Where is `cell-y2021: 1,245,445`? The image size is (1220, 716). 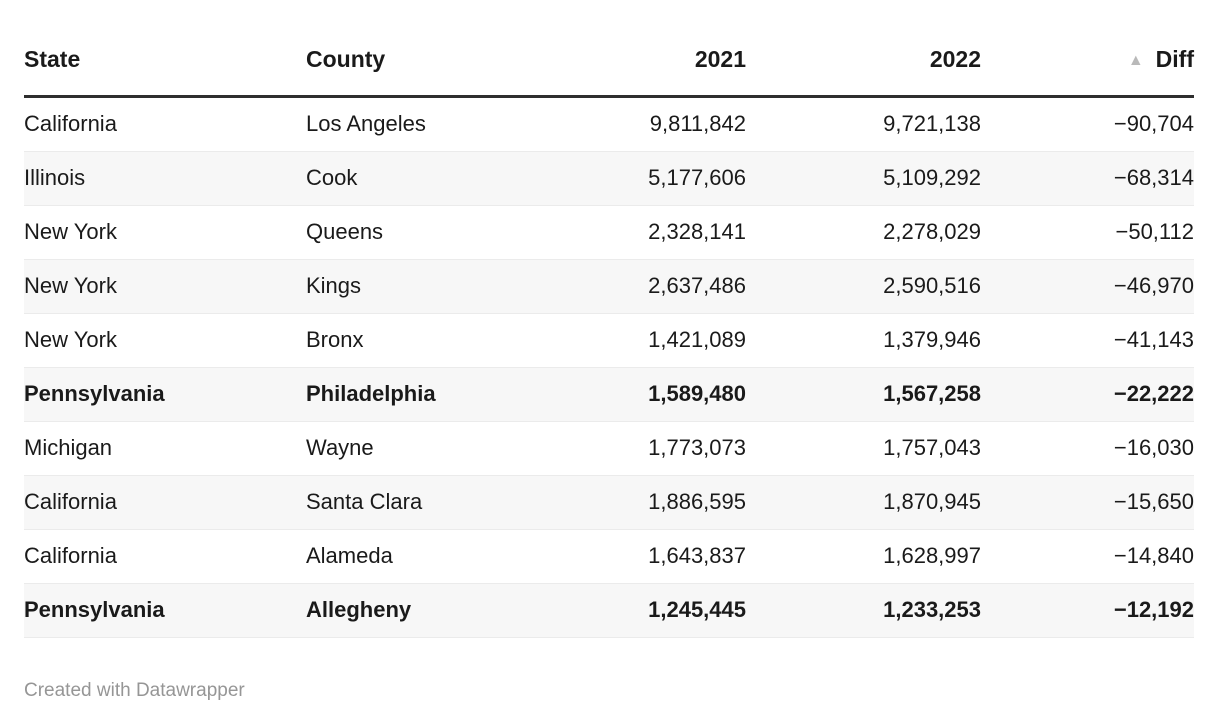 cell-y2021: 1,245,445 is located at coordinates (646, 610).